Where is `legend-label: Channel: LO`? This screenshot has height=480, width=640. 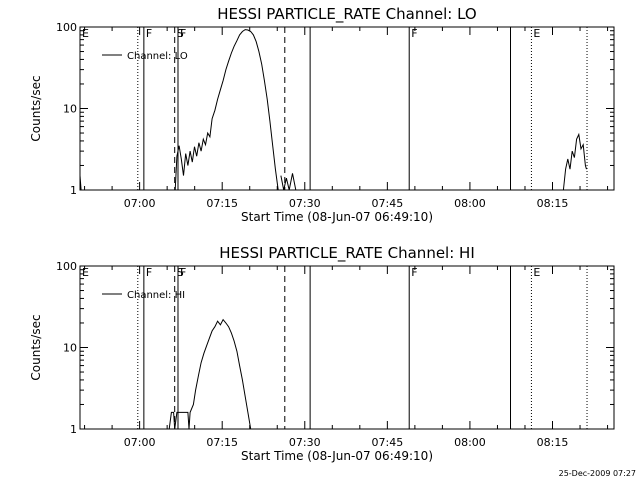
legend-label: Channel: LO is located at coordinates (157, 56).